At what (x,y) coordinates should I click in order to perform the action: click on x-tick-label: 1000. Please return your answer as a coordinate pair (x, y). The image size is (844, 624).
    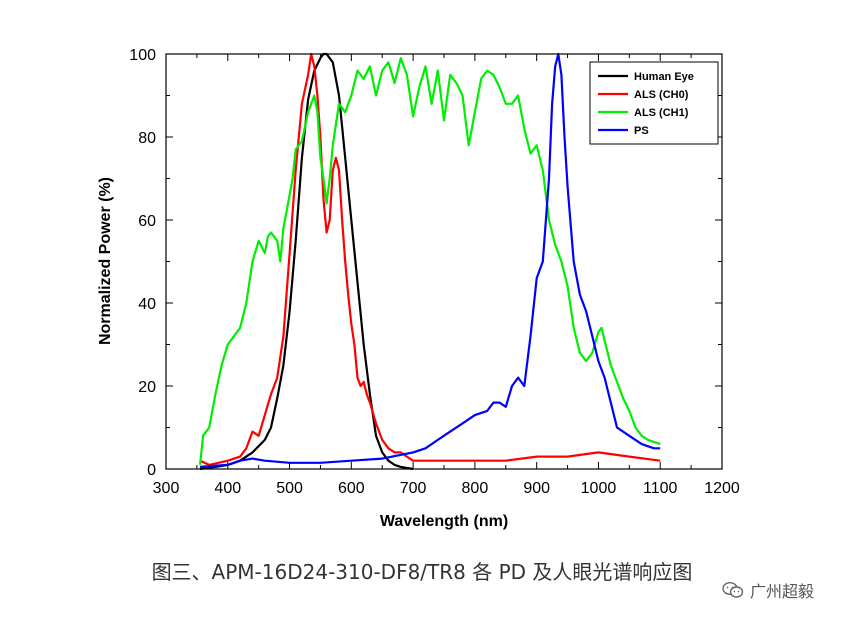
    Looking at the image, I should click on (599, 488).